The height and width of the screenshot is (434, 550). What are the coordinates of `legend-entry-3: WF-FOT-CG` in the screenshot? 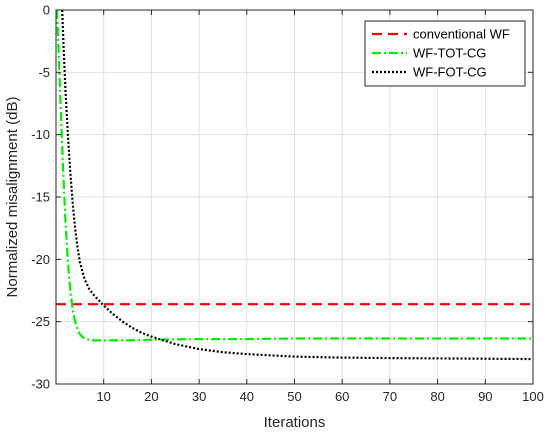 It's located at (450, 72).